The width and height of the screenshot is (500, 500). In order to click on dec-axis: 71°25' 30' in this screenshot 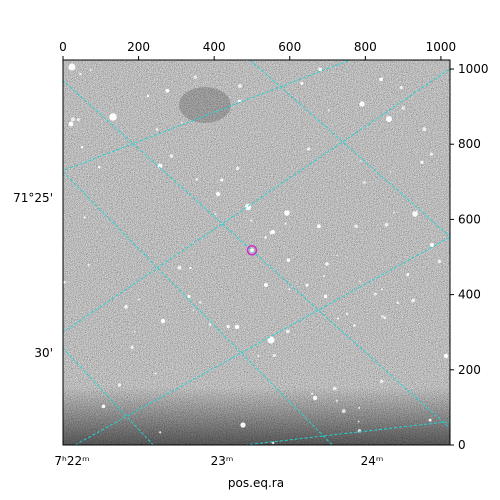, I will do `click(33, 275)`.